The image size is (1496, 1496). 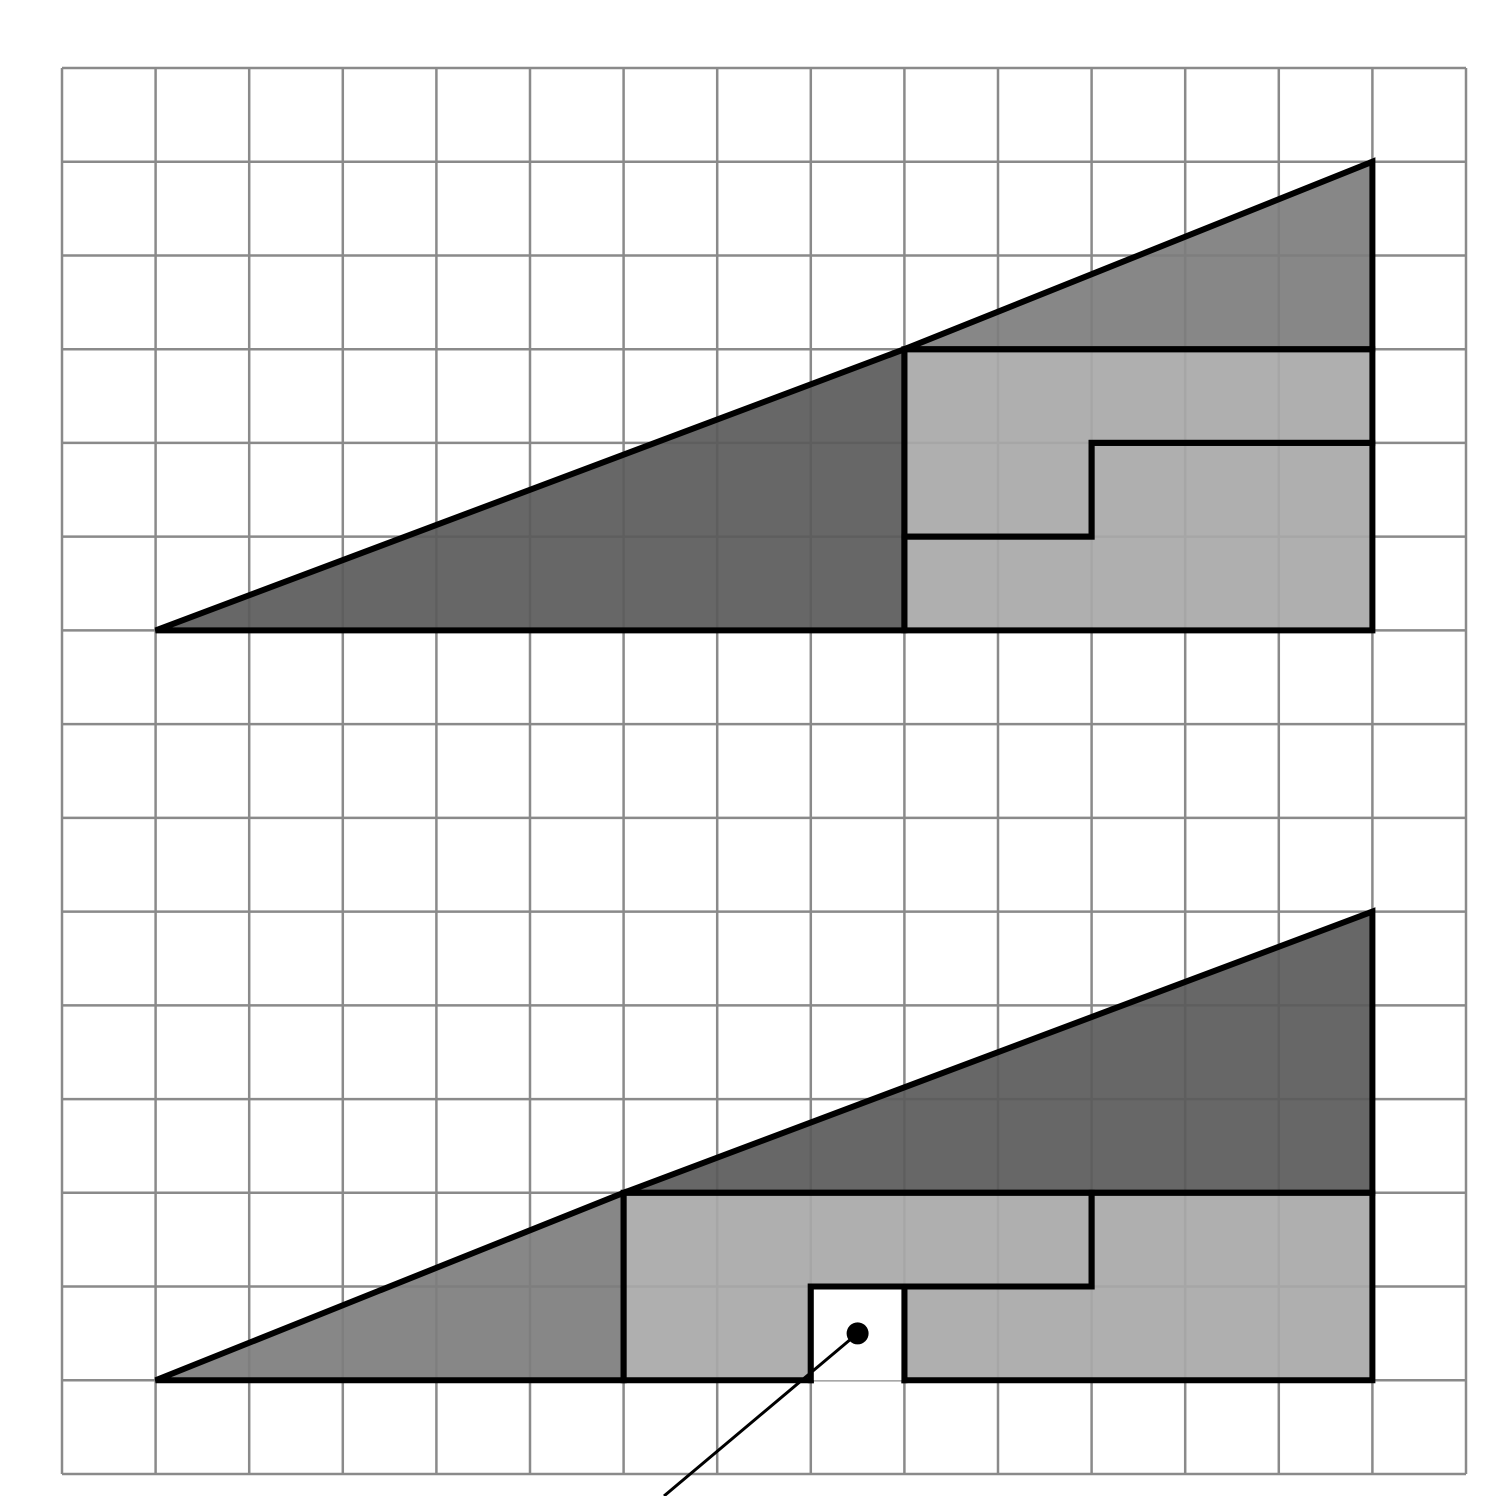 I want to click on l-shape-lower-outline, so click(x=1138, y=536).